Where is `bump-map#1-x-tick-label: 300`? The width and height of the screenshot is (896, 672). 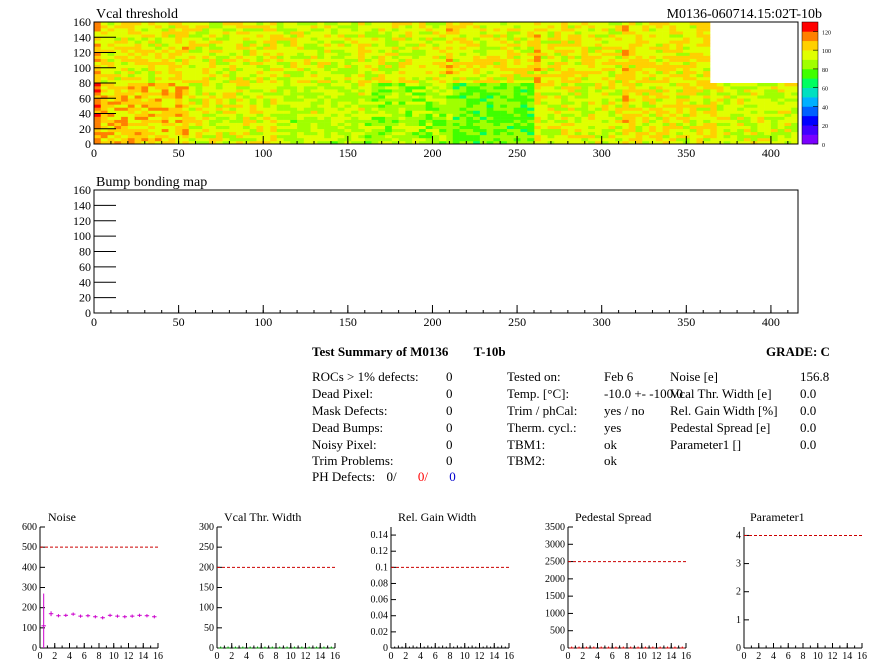
bump-map#1-x-tick-label: 300 is located at coordinates (602, 322).